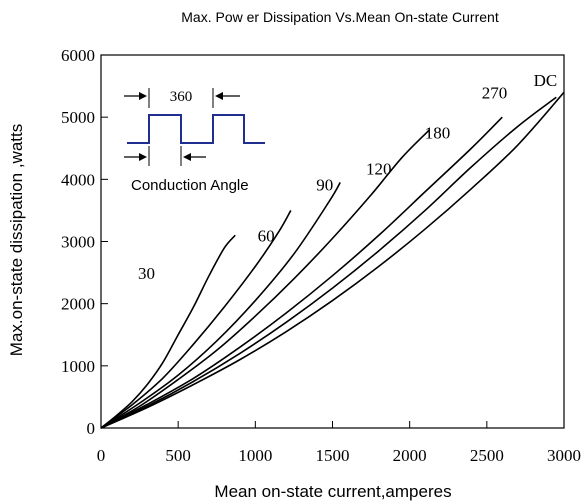  I want to click on conduction-angle-label: Conduction Angle, so click(190, 185).